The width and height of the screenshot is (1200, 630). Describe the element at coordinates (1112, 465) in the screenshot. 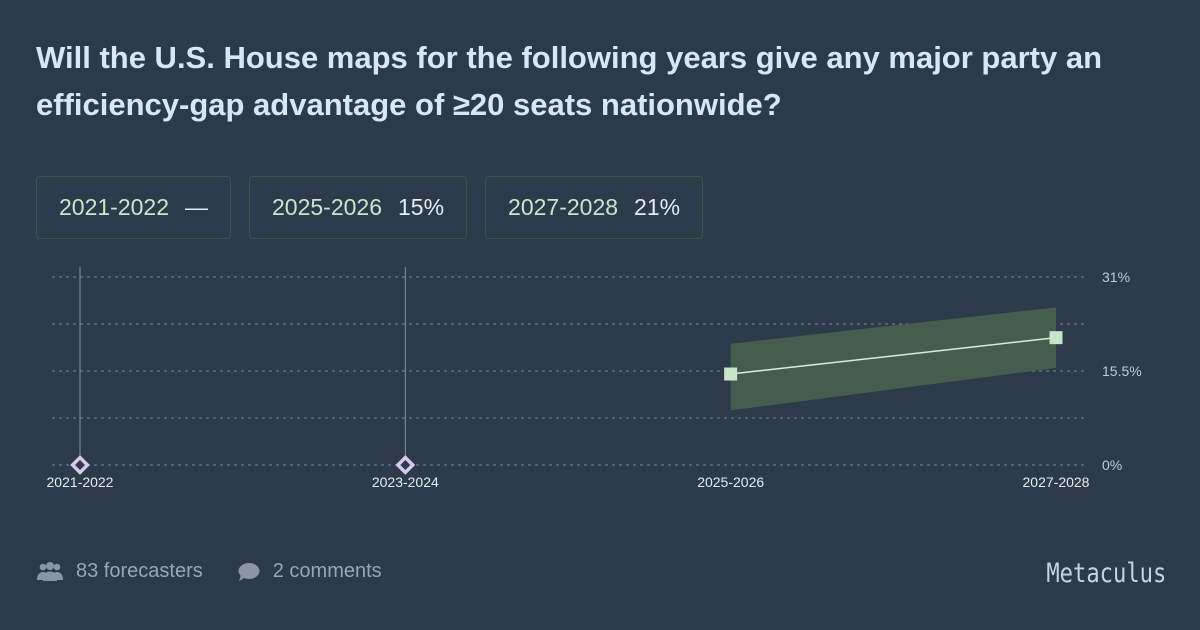

I see `y-tick-label: 0%` at that location.